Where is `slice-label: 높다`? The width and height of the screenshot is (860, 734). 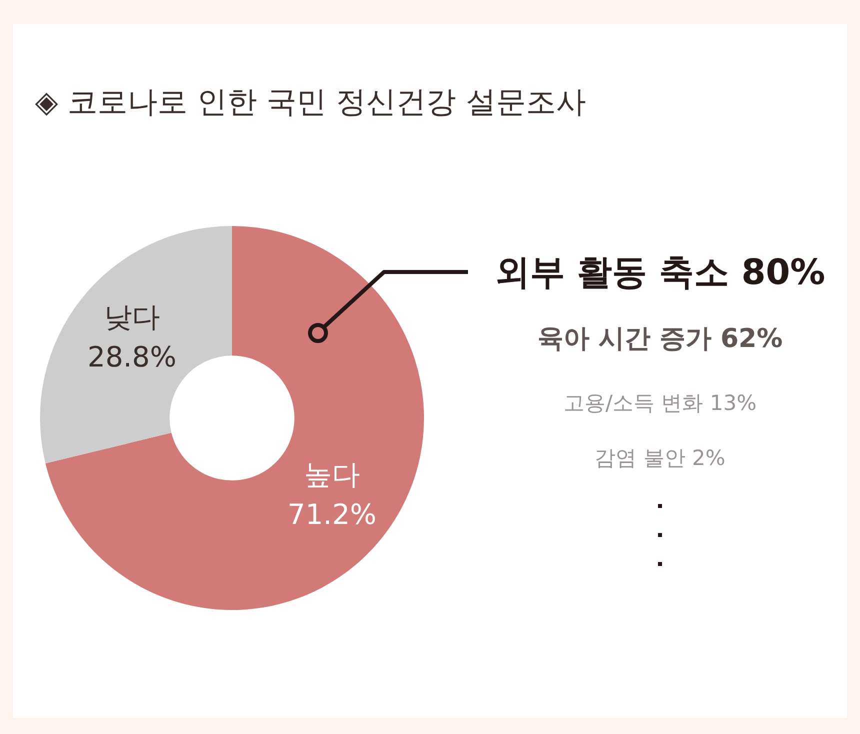 slice-label: 높다 is located at coordinates (332, 474).